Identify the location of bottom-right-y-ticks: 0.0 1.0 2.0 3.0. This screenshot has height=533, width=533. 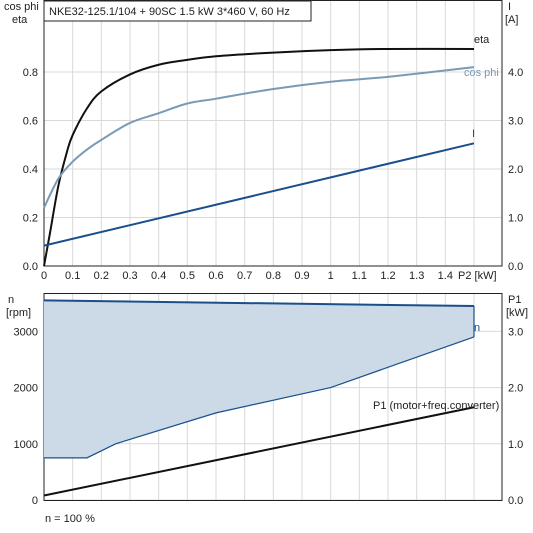
(515, 416).